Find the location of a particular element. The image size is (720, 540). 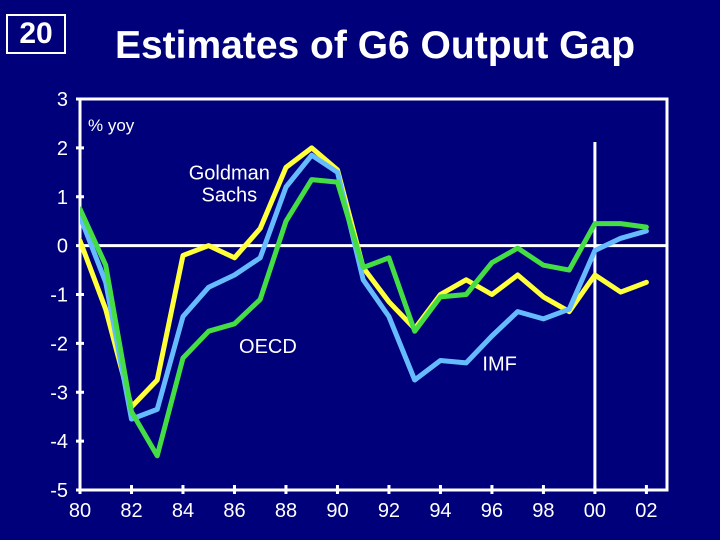

y-tick-label: 2 is located at coordinates (62, 149).